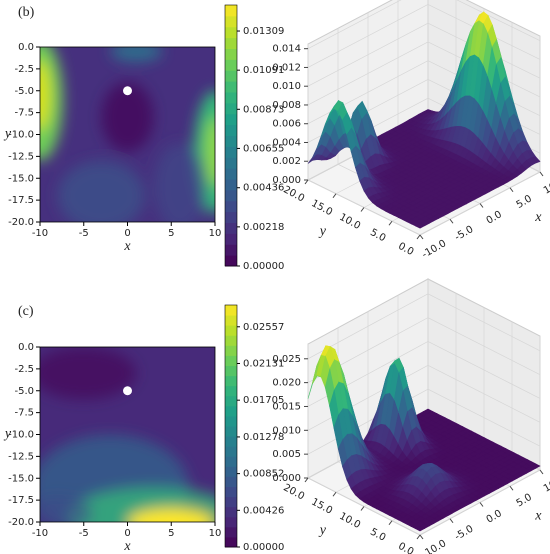  I want to click on colorbar-tick-label: 0.01309, so click(263, 31).